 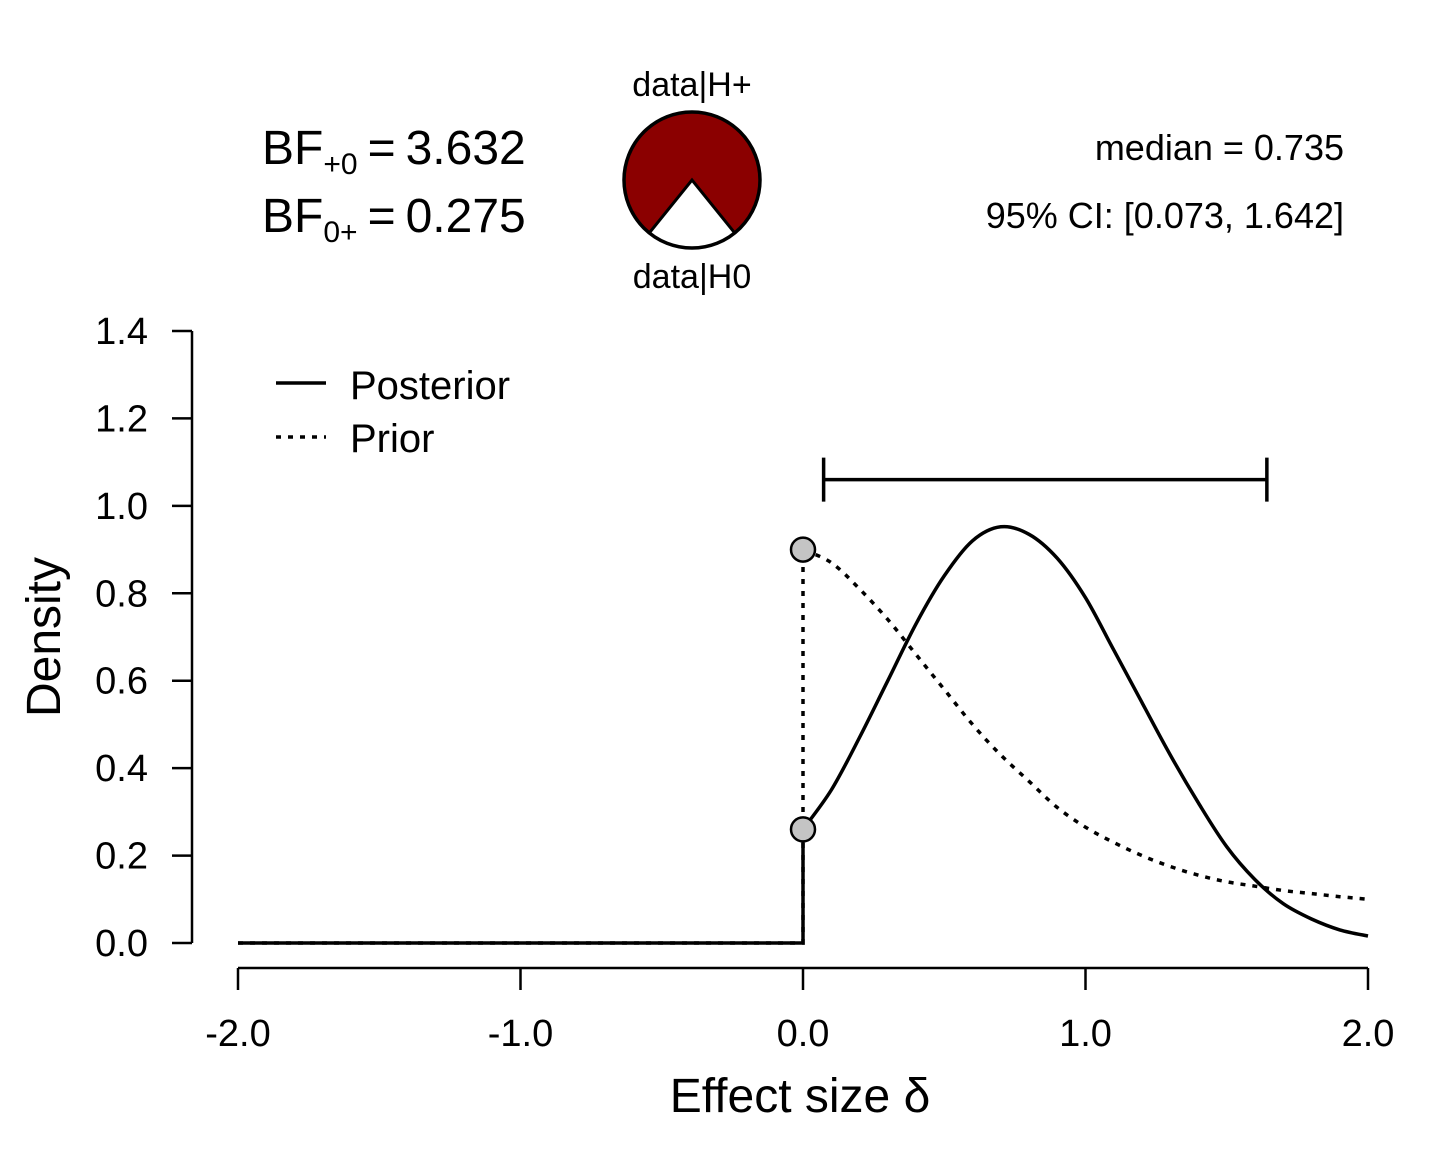 I want to click on y-tick-label: 0.4, so click(x=121, y=769).